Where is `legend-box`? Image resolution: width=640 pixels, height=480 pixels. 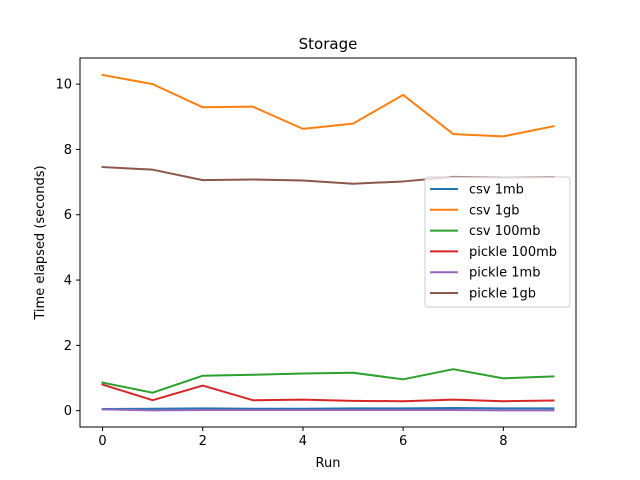 legend-box is located at coordinates (497, 242).